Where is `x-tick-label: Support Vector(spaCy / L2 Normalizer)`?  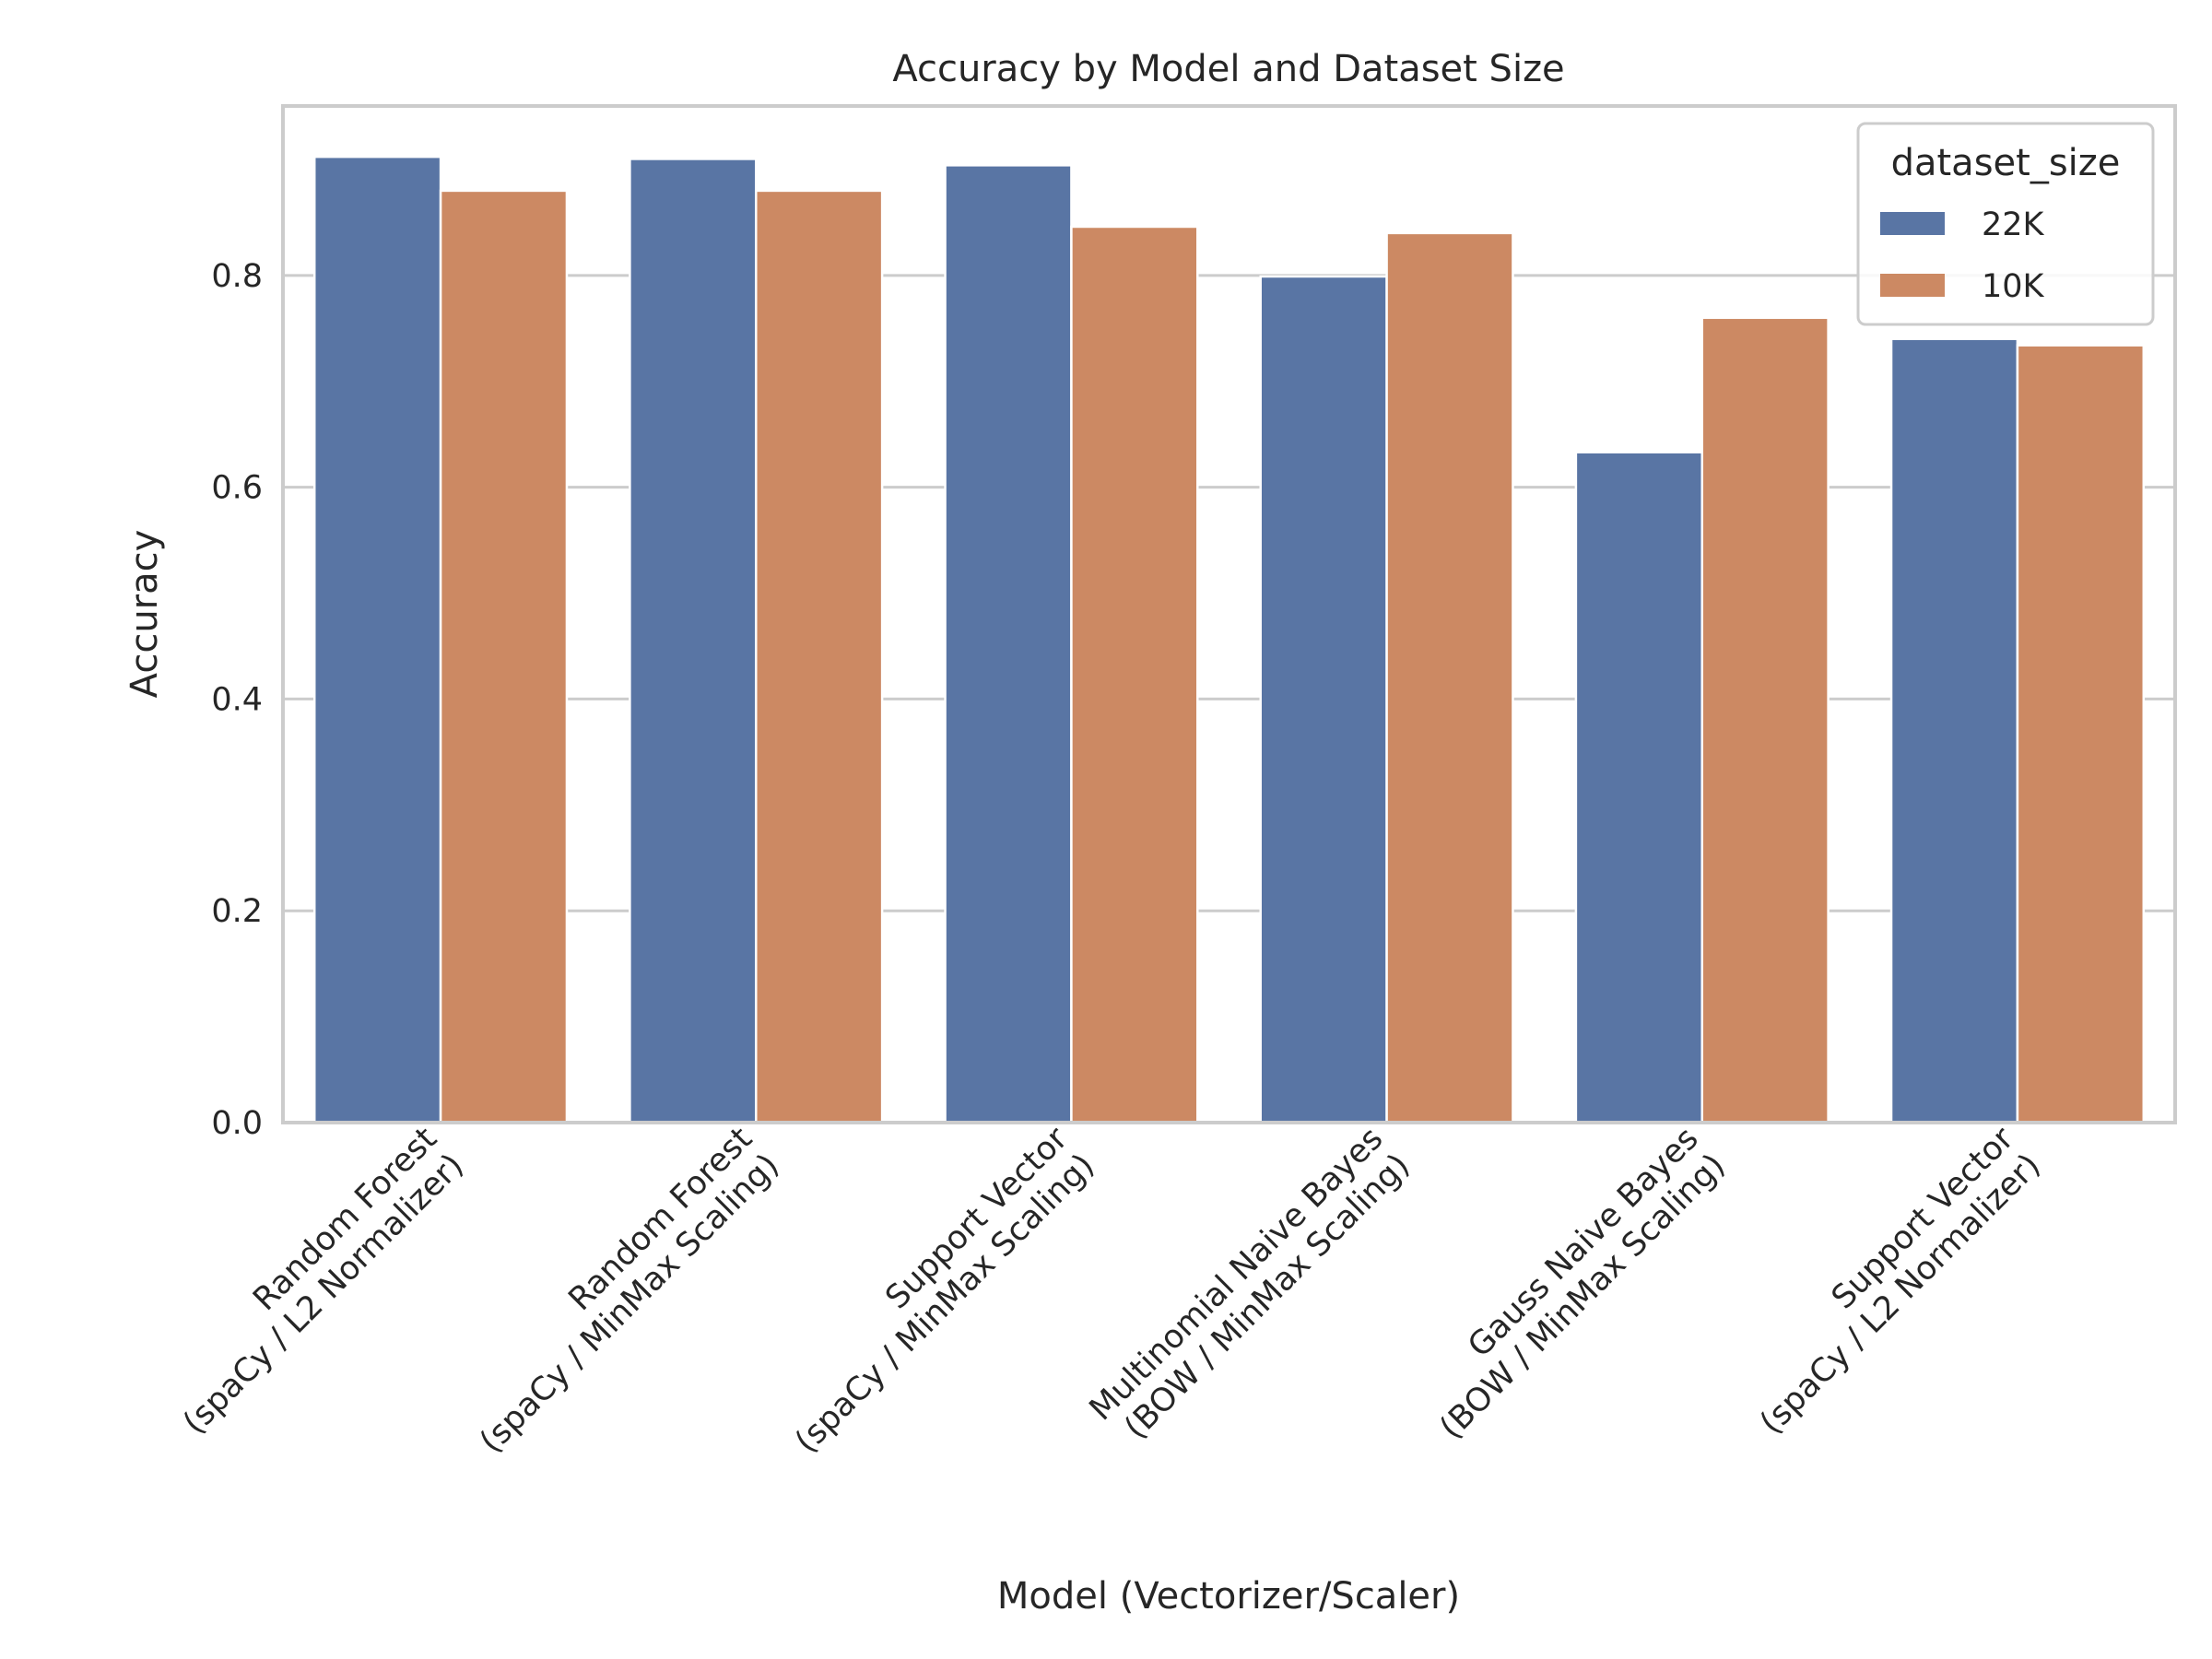
x-tick-label: Support Vector(spaCy / L2 Normalizer) is located at coordinates (1887, 1280).